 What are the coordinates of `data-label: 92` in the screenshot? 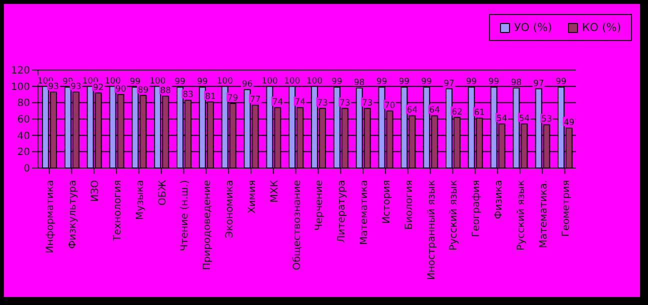 It's located at (98, 87).